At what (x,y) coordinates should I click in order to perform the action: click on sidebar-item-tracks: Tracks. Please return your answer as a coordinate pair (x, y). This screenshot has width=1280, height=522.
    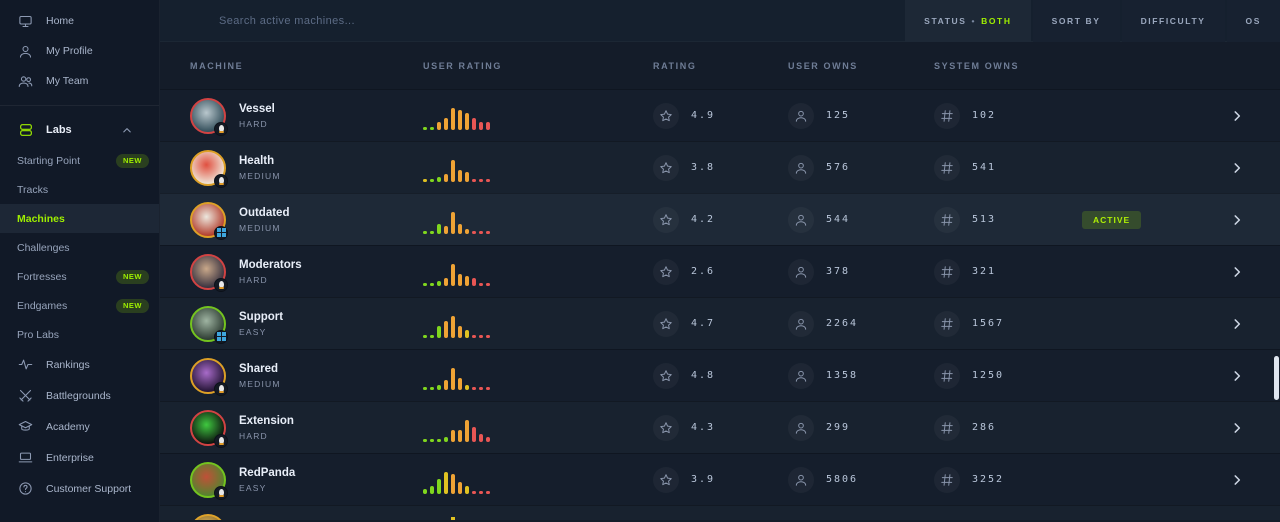
    Looking at the image, I should click on (79, 189).